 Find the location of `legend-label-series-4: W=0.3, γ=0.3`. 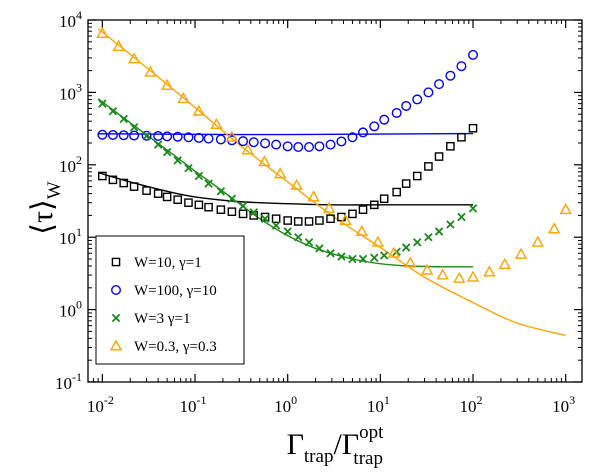

legend-label-series-4: W=0.3, γ=0.3 is located at coordinates (175, 347).